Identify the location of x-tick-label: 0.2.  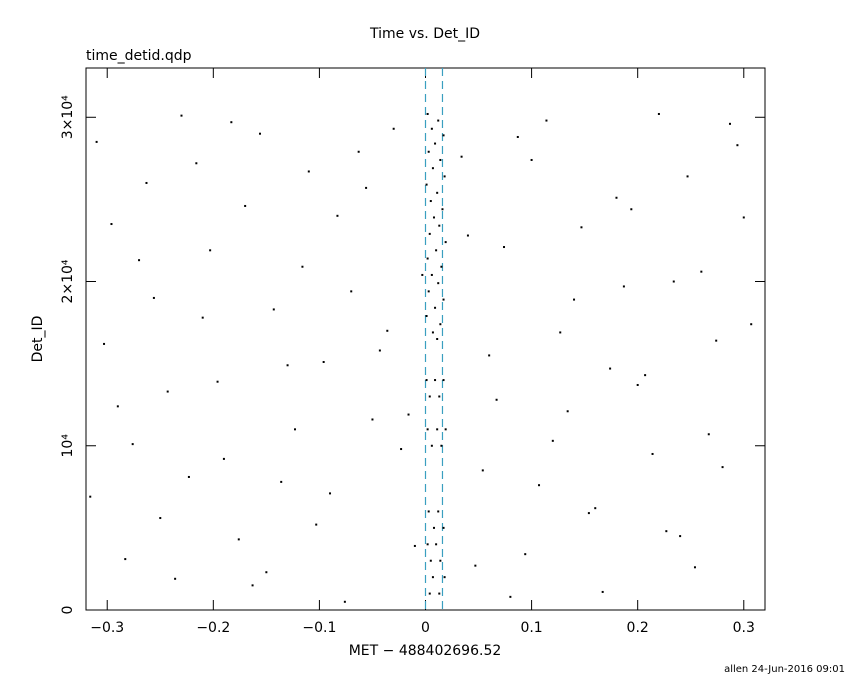
(638, 628).